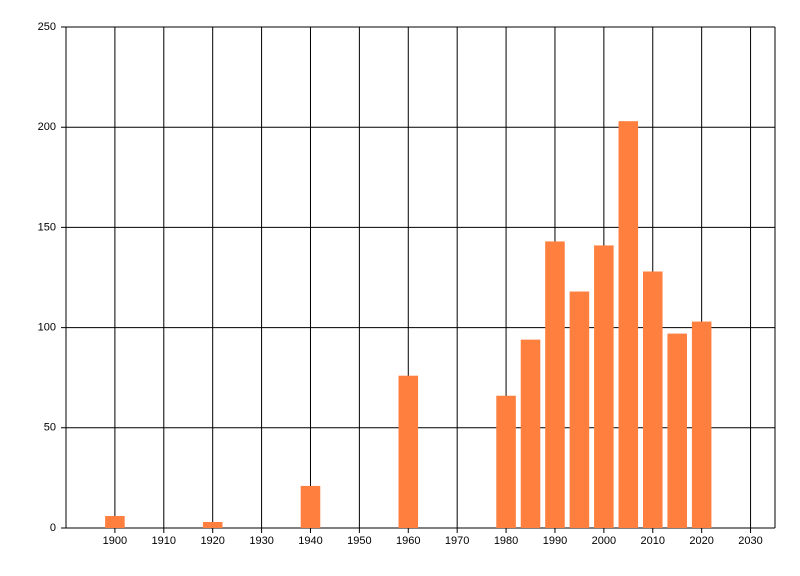 This screenshot has height=576, width=800. Describe the element at coordinates (408, 541) in the screenshot. I see `x-tick-label: 1960` at that location.